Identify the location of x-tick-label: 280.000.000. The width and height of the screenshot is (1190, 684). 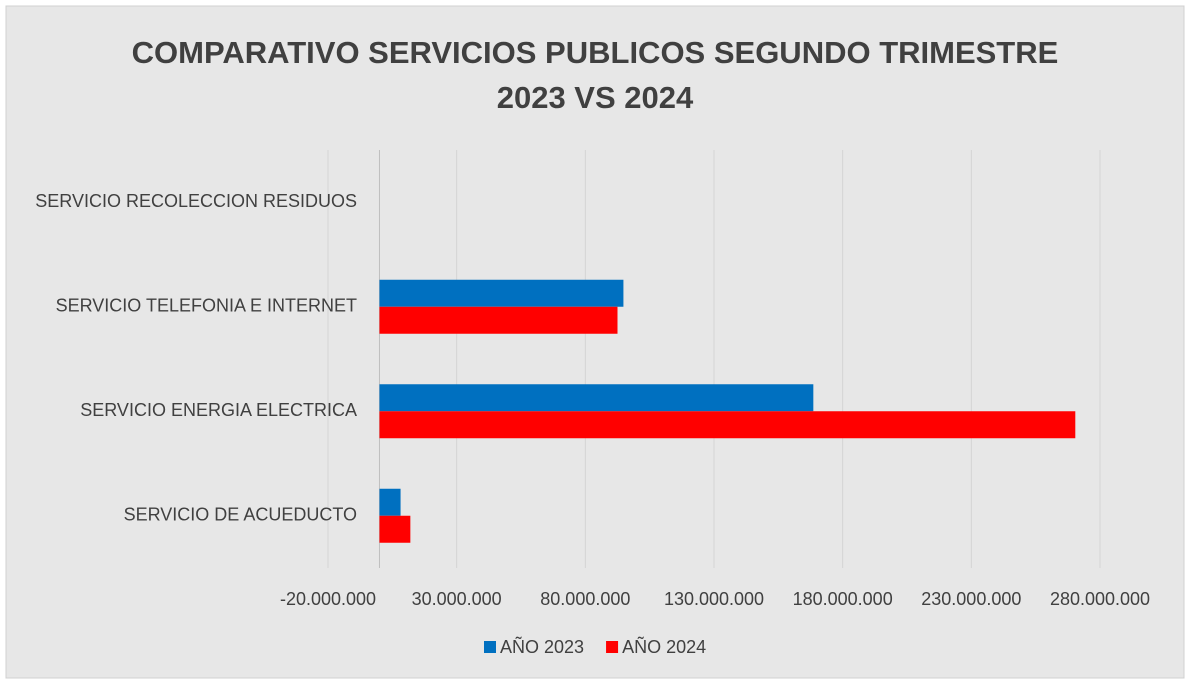
(1100, 599).